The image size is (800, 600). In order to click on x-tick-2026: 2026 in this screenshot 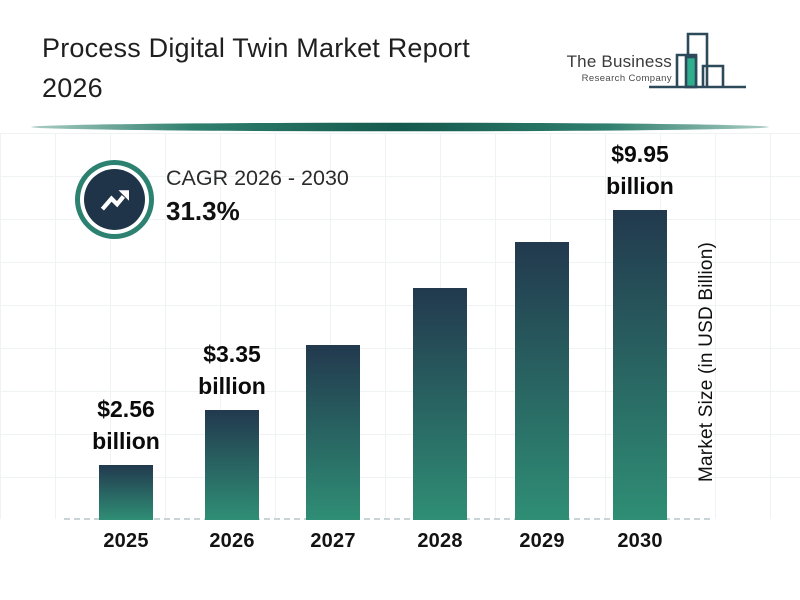, I will do `click(232, 541)`.